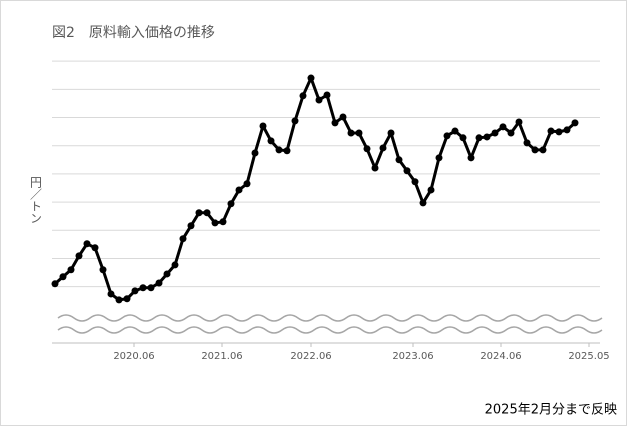  I want to click on x-tick-label: 2025.05, so click(588, 356).